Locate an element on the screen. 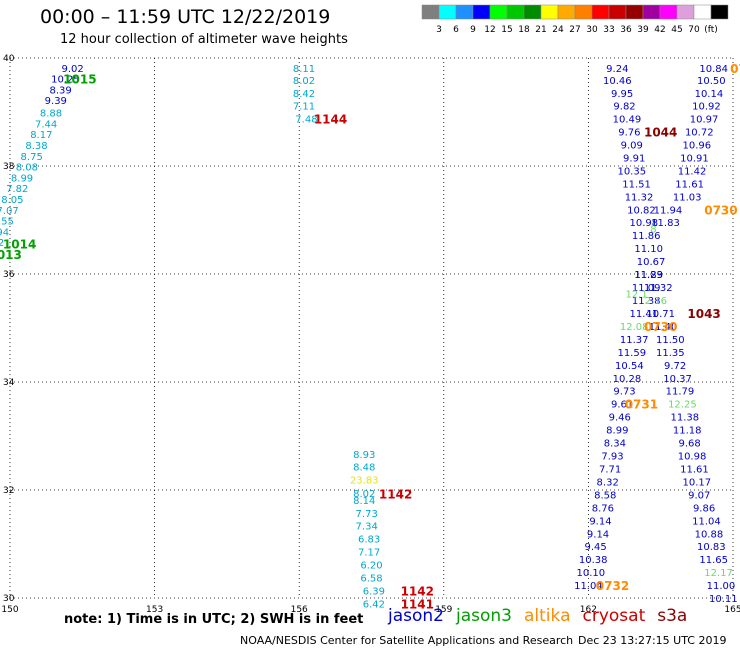 The image size is (740, 650). pass-time-tag: 1144 is located at coordinates (330, 120).